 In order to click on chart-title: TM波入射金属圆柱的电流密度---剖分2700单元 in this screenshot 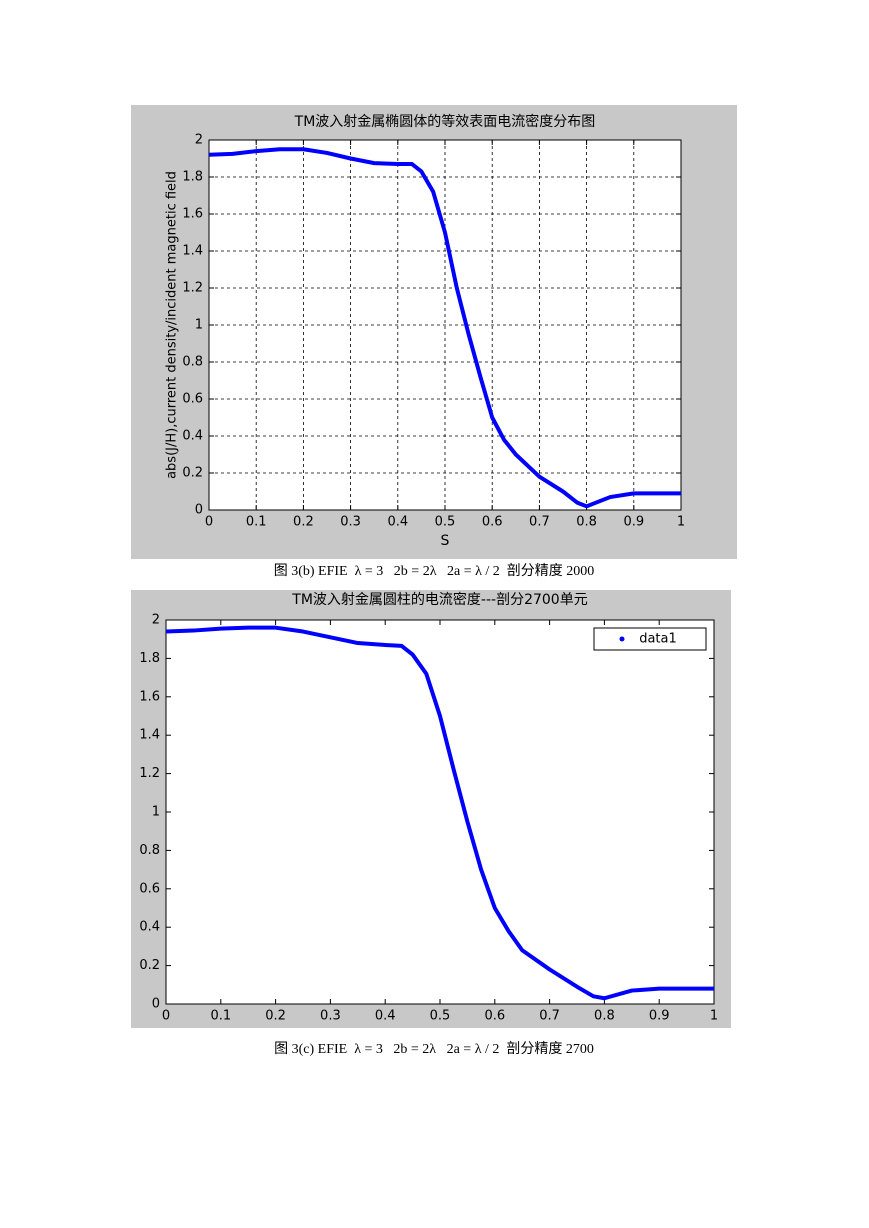, I will do `click(439, 599)`.